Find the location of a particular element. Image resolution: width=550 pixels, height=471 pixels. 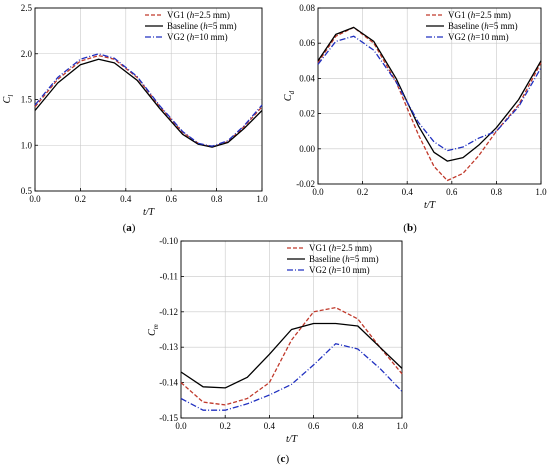

y-tick-label: 0.04 is located at coordinates (307, 78).